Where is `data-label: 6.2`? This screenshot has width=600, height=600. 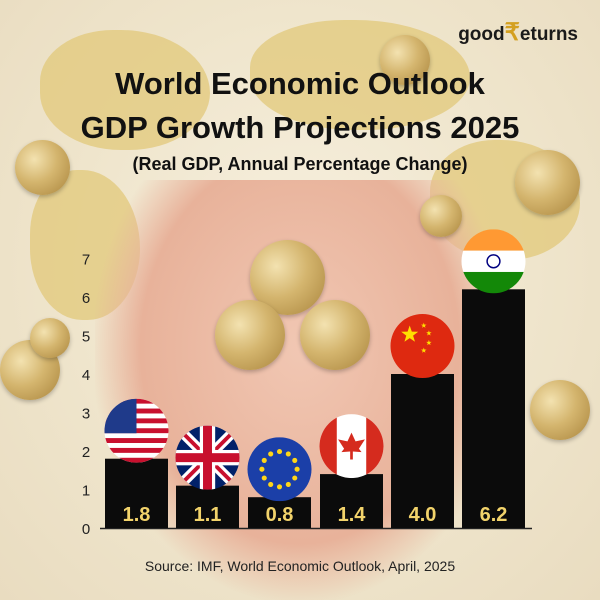
data-label: 6.2 is located at coordinates (494, 515).